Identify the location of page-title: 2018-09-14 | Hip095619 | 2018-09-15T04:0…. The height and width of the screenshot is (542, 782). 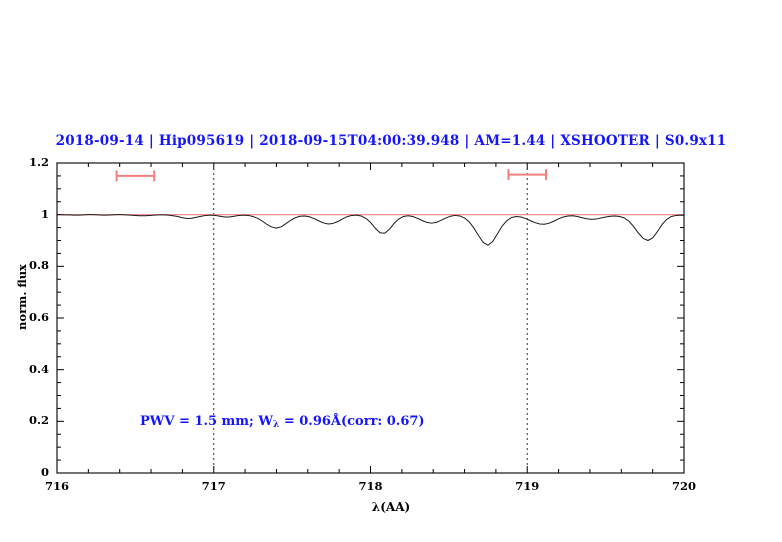
(391, 141).